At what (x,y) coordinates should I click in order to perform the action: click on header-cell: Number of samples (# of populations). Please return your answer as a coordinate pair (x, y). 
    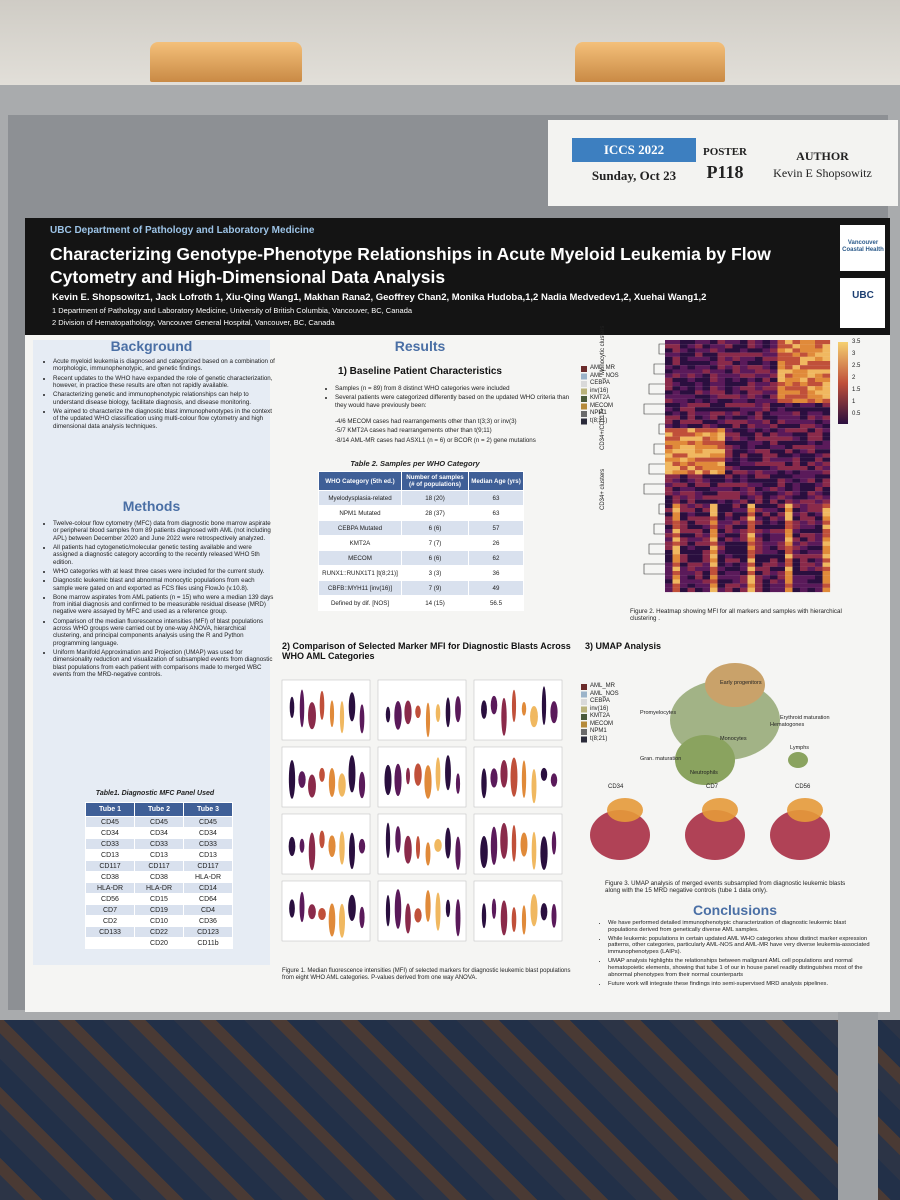
    Looking at the image, I should click on (435, 481).